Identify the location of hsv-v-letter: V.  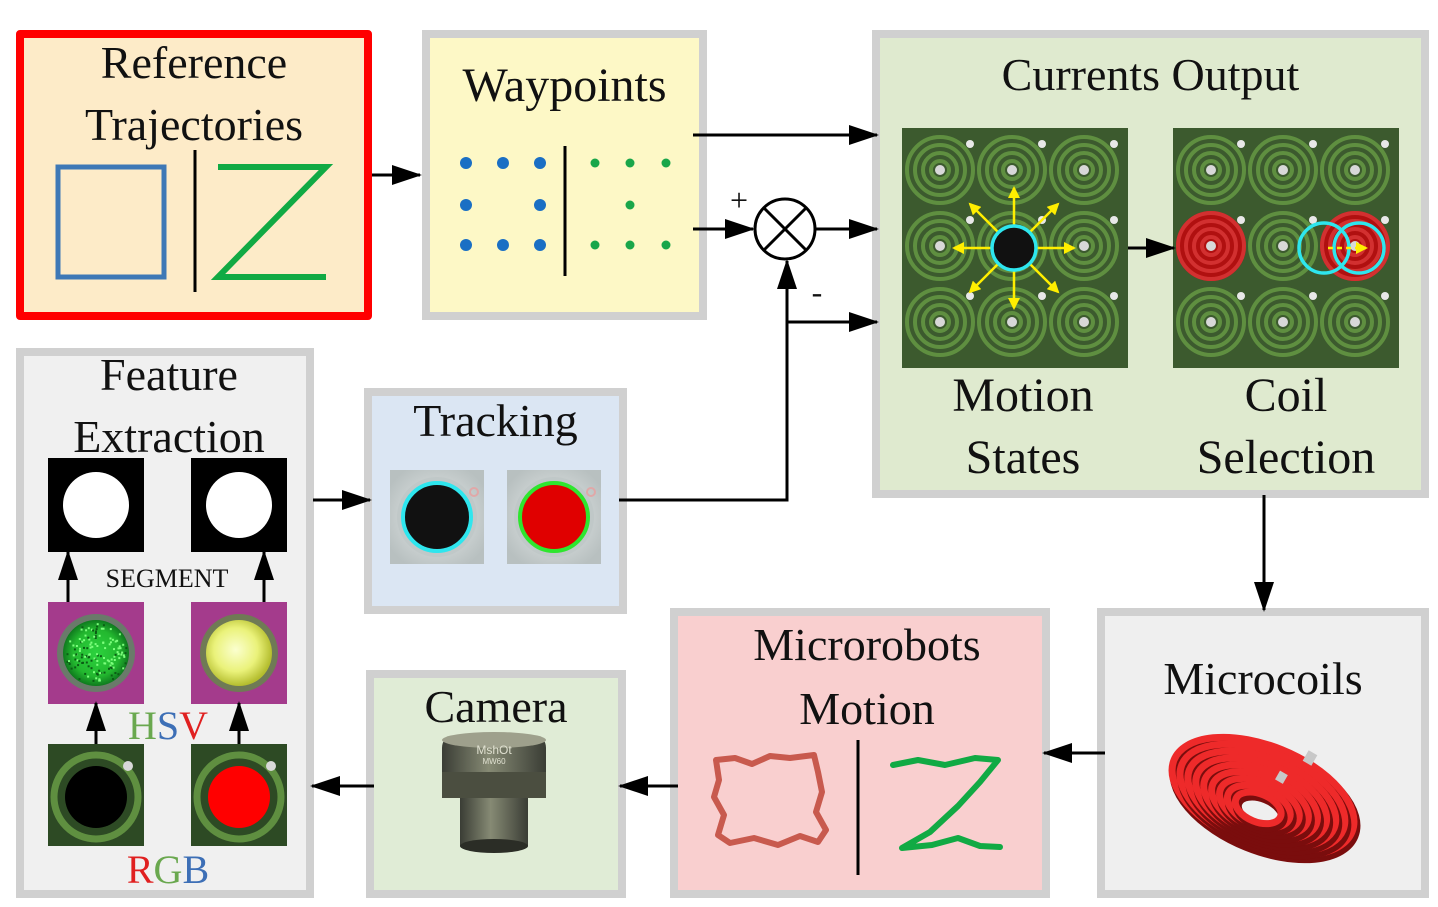
(194, 725).